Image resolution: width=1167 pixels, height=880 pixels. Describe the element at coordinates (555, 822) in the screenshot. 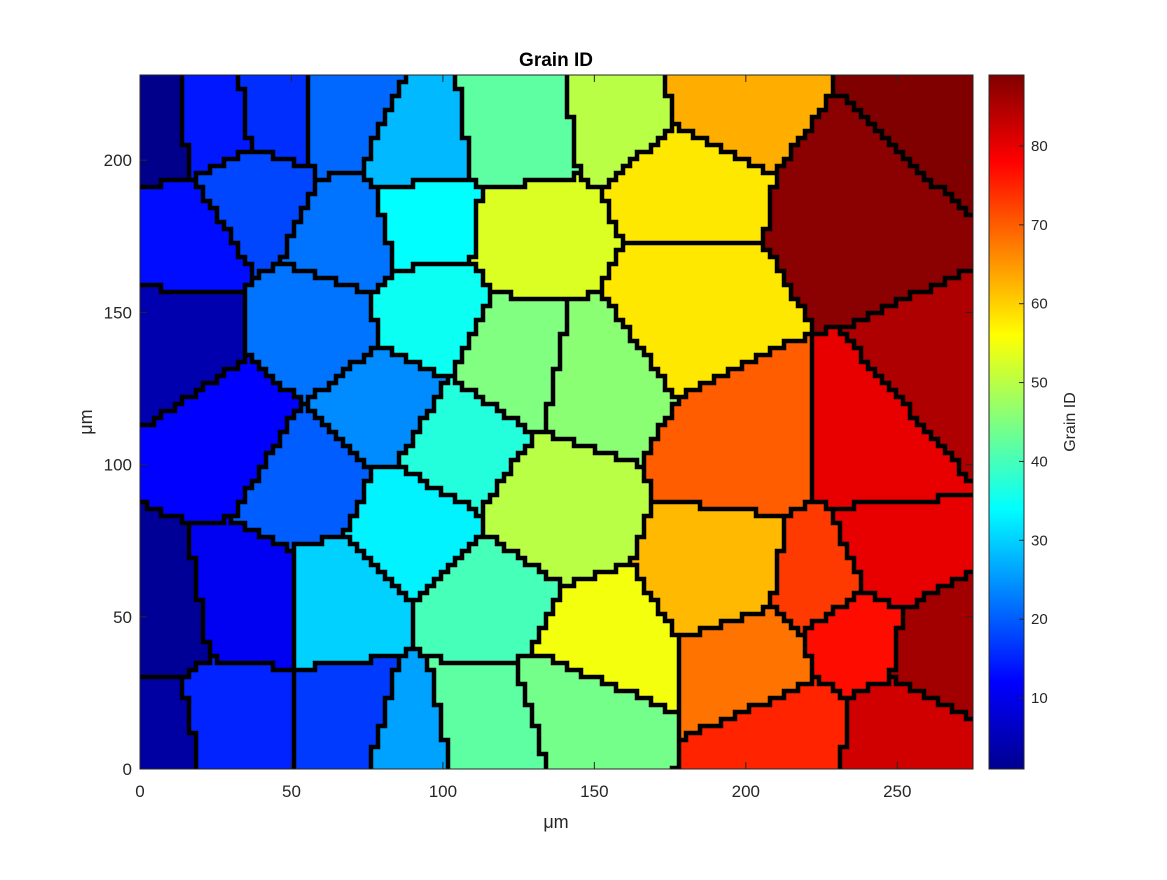

I see `x-axis-label: μm` at that location.